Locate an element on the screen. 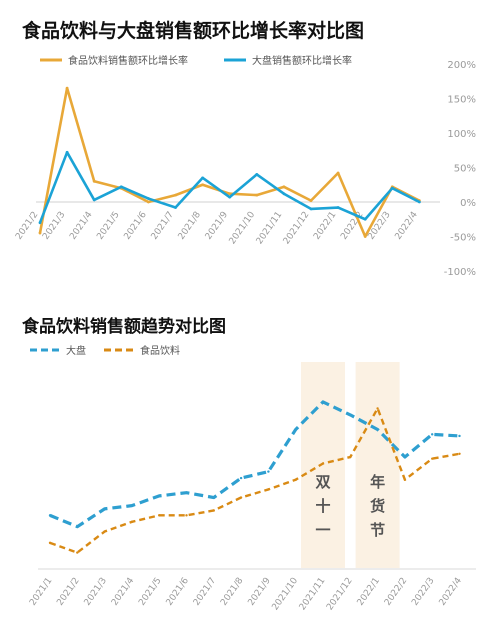 Image resolution: width=499 pixels, height=629 pixels. y-tick-label: -100% is located at coordinates (460, 272).